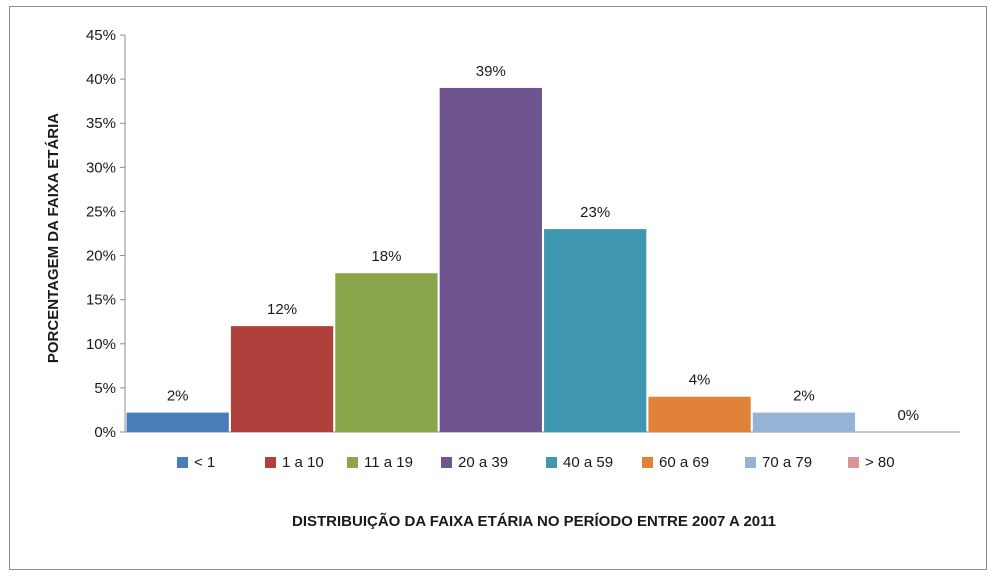 The width and height of the screenshot is (997, 581). I want to click on legend-label: 60 a 69, so click(684, 462).